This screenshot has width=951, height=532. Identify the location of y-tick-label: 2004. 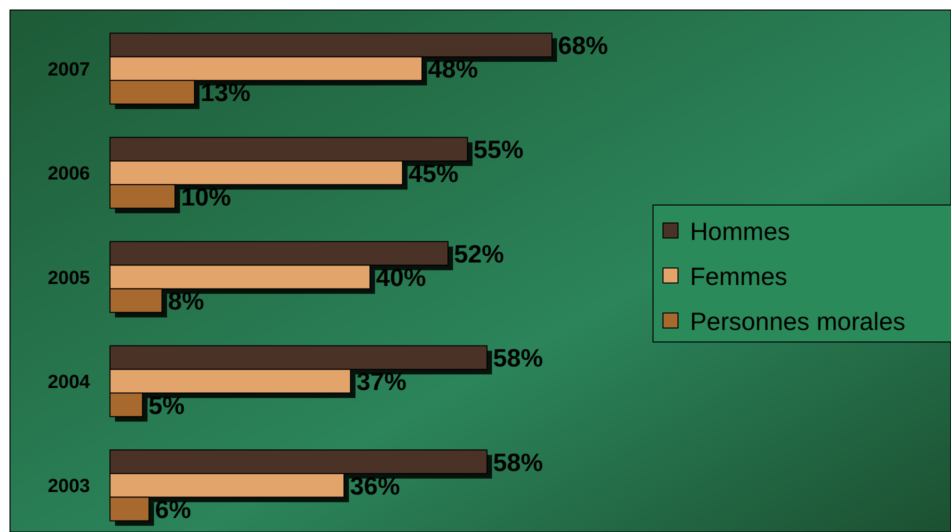
(69, 383).